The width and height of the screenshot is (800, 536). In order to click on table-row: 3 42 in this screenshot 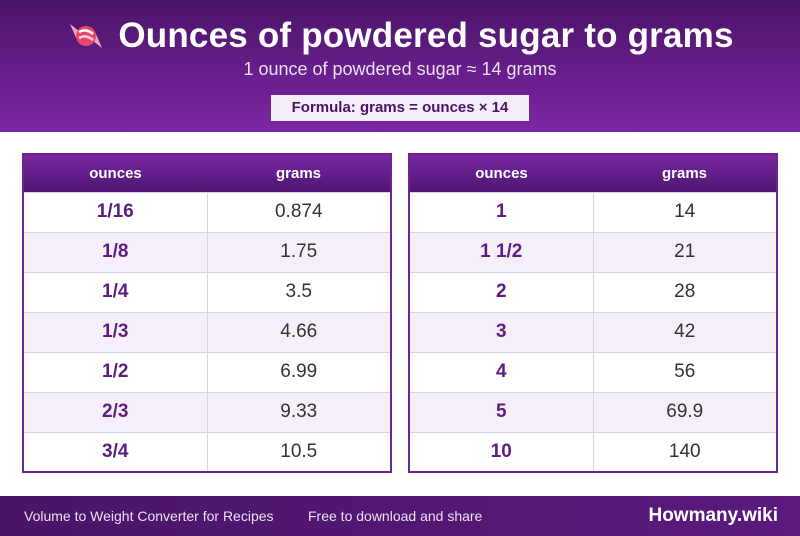, I will do `click(593, 331)`.